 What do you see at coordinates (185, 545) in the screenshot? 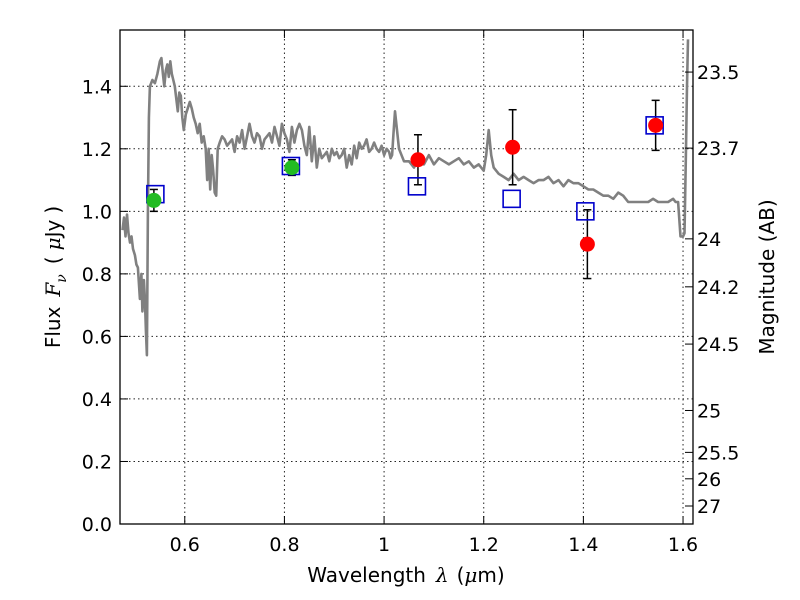
I see `x-tick-label: 0.6` at bounding box center [185, 545].